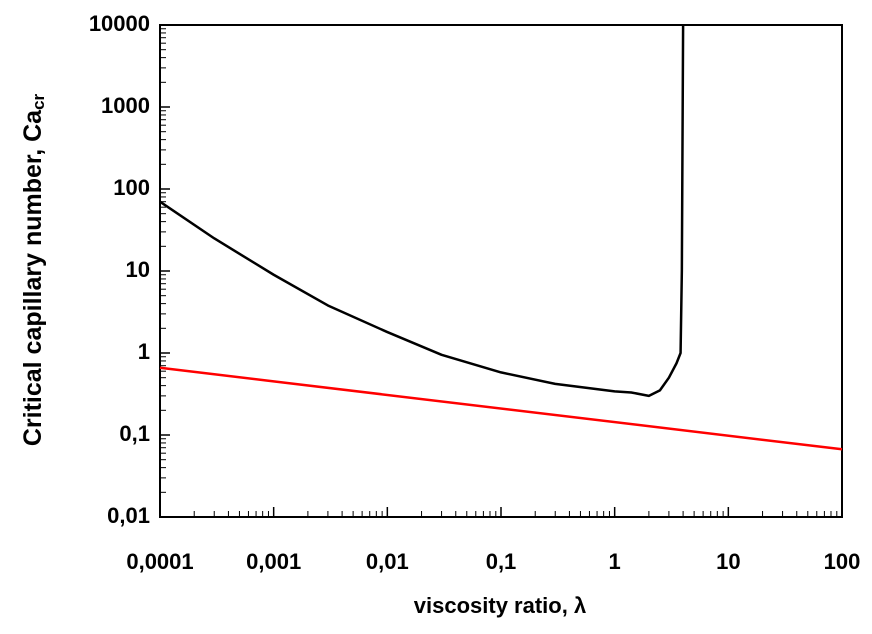  What do you see at coordinates (128, 515) in the screenshot?
I see `y-tick-label: 0,01` at bounding box center [128, 515].